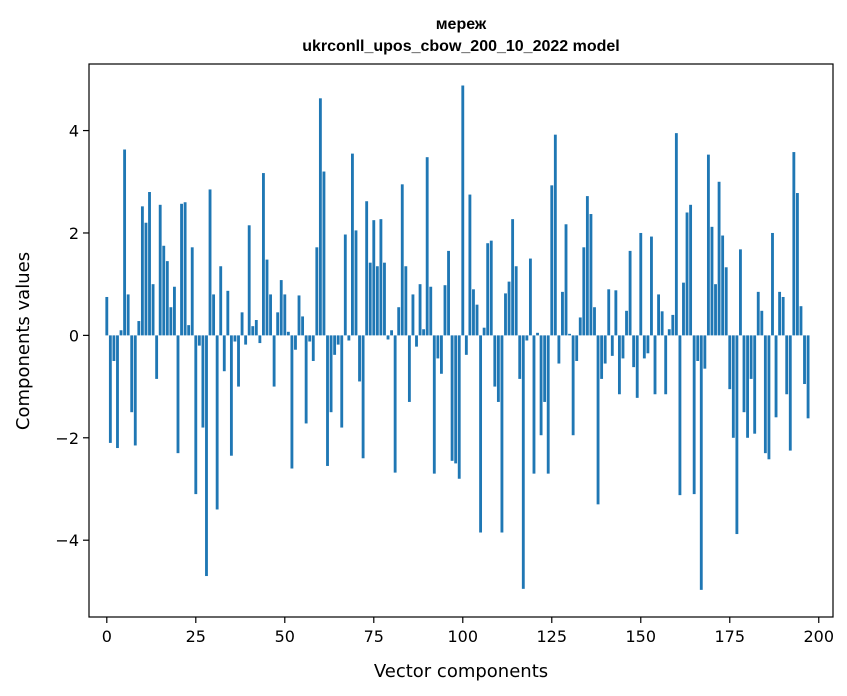 This screenshot has height=696, width=847. I want to click on x-axis-label: Vector components, so click(461, 671).